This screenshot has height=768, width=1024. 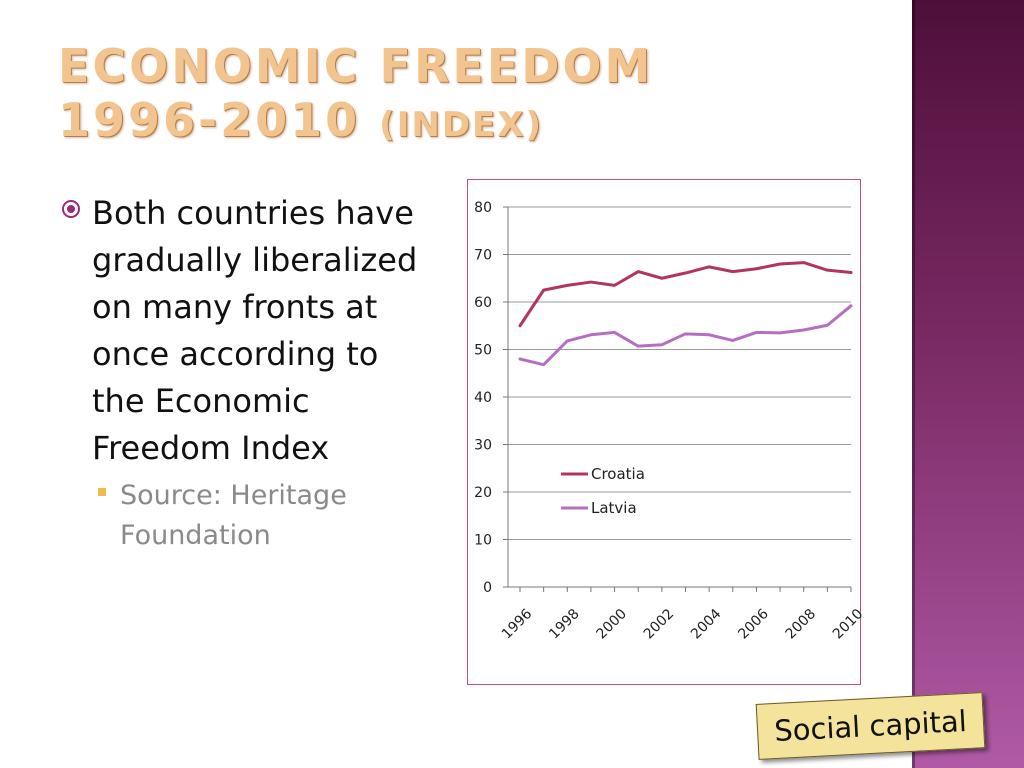 I want to click on x-tick-label-2004: 2004, so click(x=706, y=624).